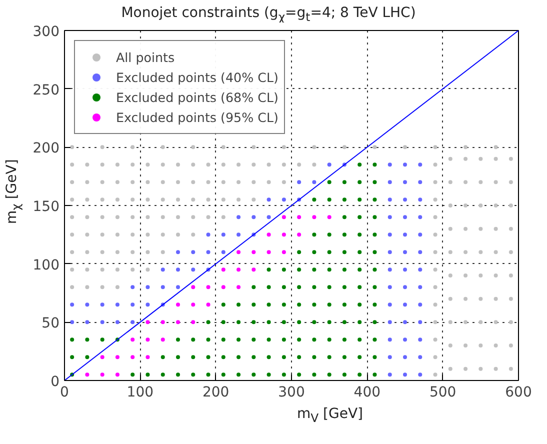 The width and height of the screenshot is (547, 444). Describe the element at coordinates (367, 392) in the screenshot. I see `x-tick-label: 400` at that location.